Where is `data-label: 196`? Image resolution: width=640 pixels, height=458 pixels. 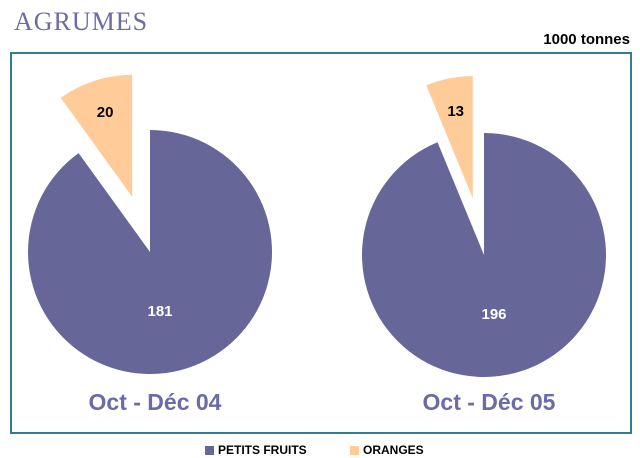 data-label: 196 is located at coordinates (493, 314).